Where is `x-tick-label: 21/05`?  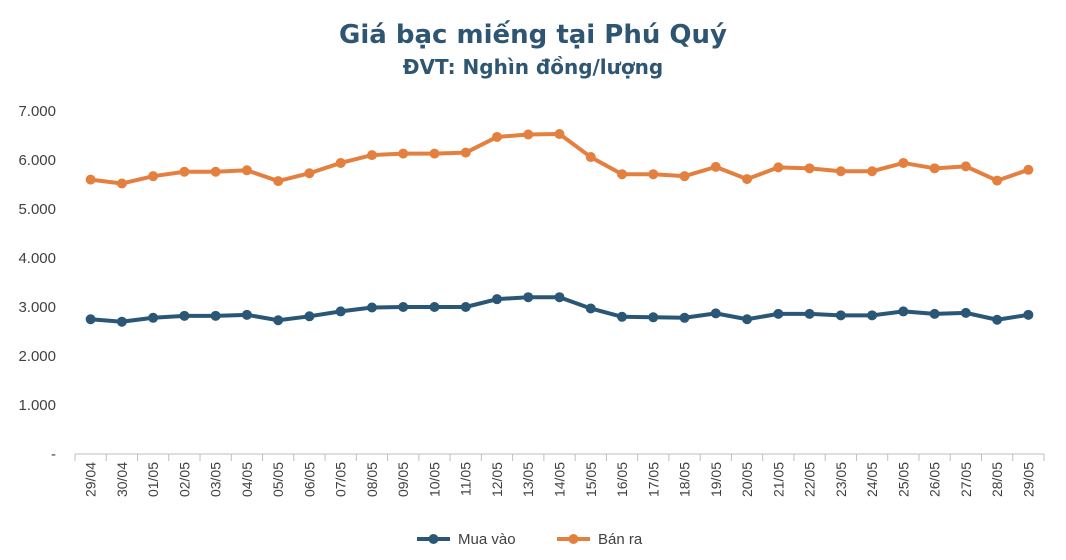
x-tick-label: 21/05 is located at coordinates (778, 479).